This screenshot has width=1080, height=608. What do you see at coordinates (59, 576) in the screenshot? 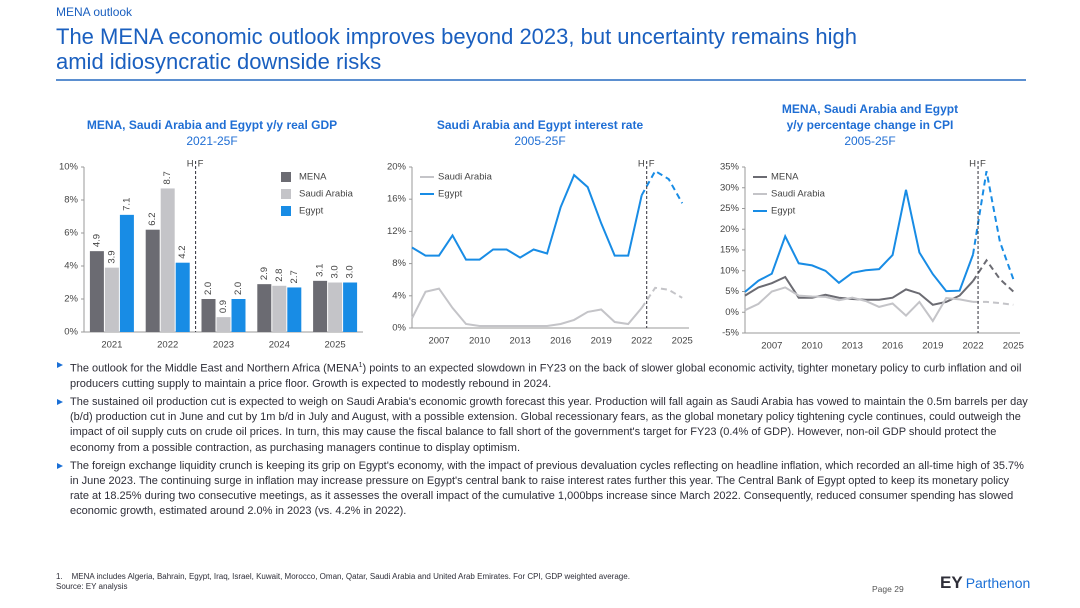
I see `footnote-number: 1.` at bounding box center [59, 576].